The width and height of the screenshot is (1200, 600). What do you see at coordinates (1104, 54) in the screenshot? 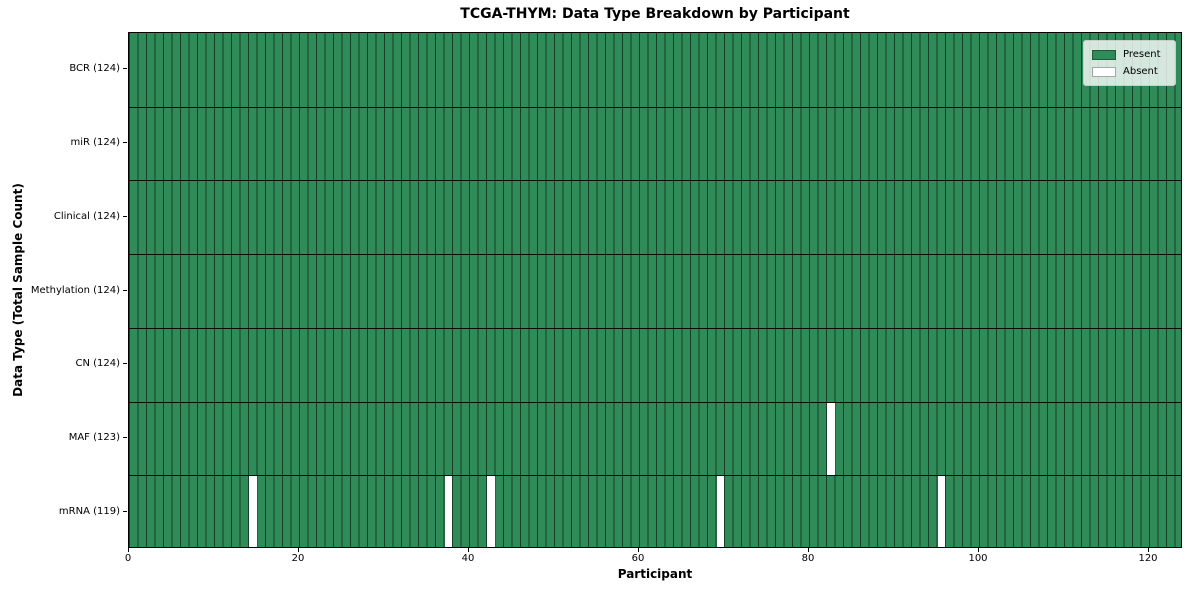
I see `present-swatch-icon` at bounding box center [1104, 54].